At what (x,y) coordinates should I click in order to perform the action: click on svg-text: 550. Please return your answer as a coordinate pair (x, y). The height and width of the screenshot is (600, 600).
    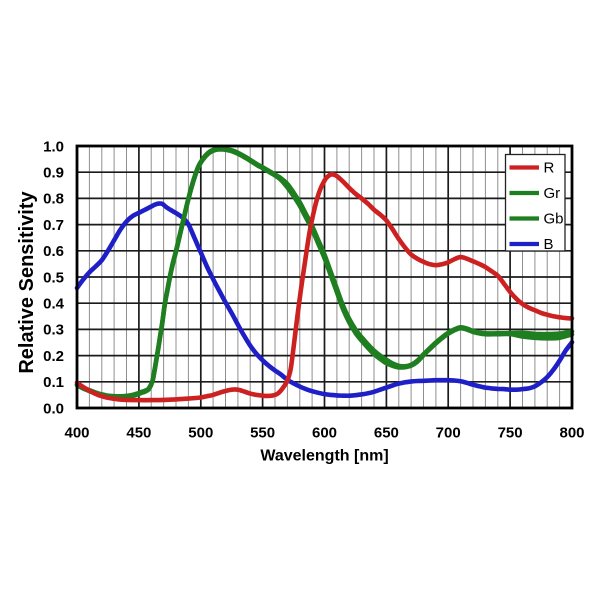
    Looking at the image, I should click on (262, 433).